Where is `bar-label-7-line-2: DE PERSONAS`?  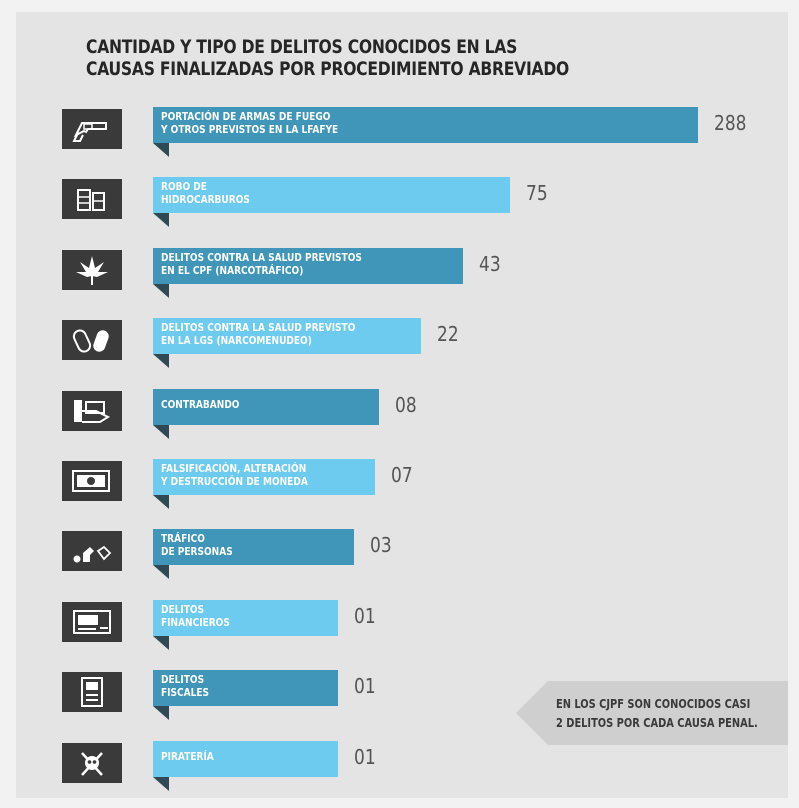
bar-label-7-line-2: DE PERSONAS is located at coordinates (197, 552).